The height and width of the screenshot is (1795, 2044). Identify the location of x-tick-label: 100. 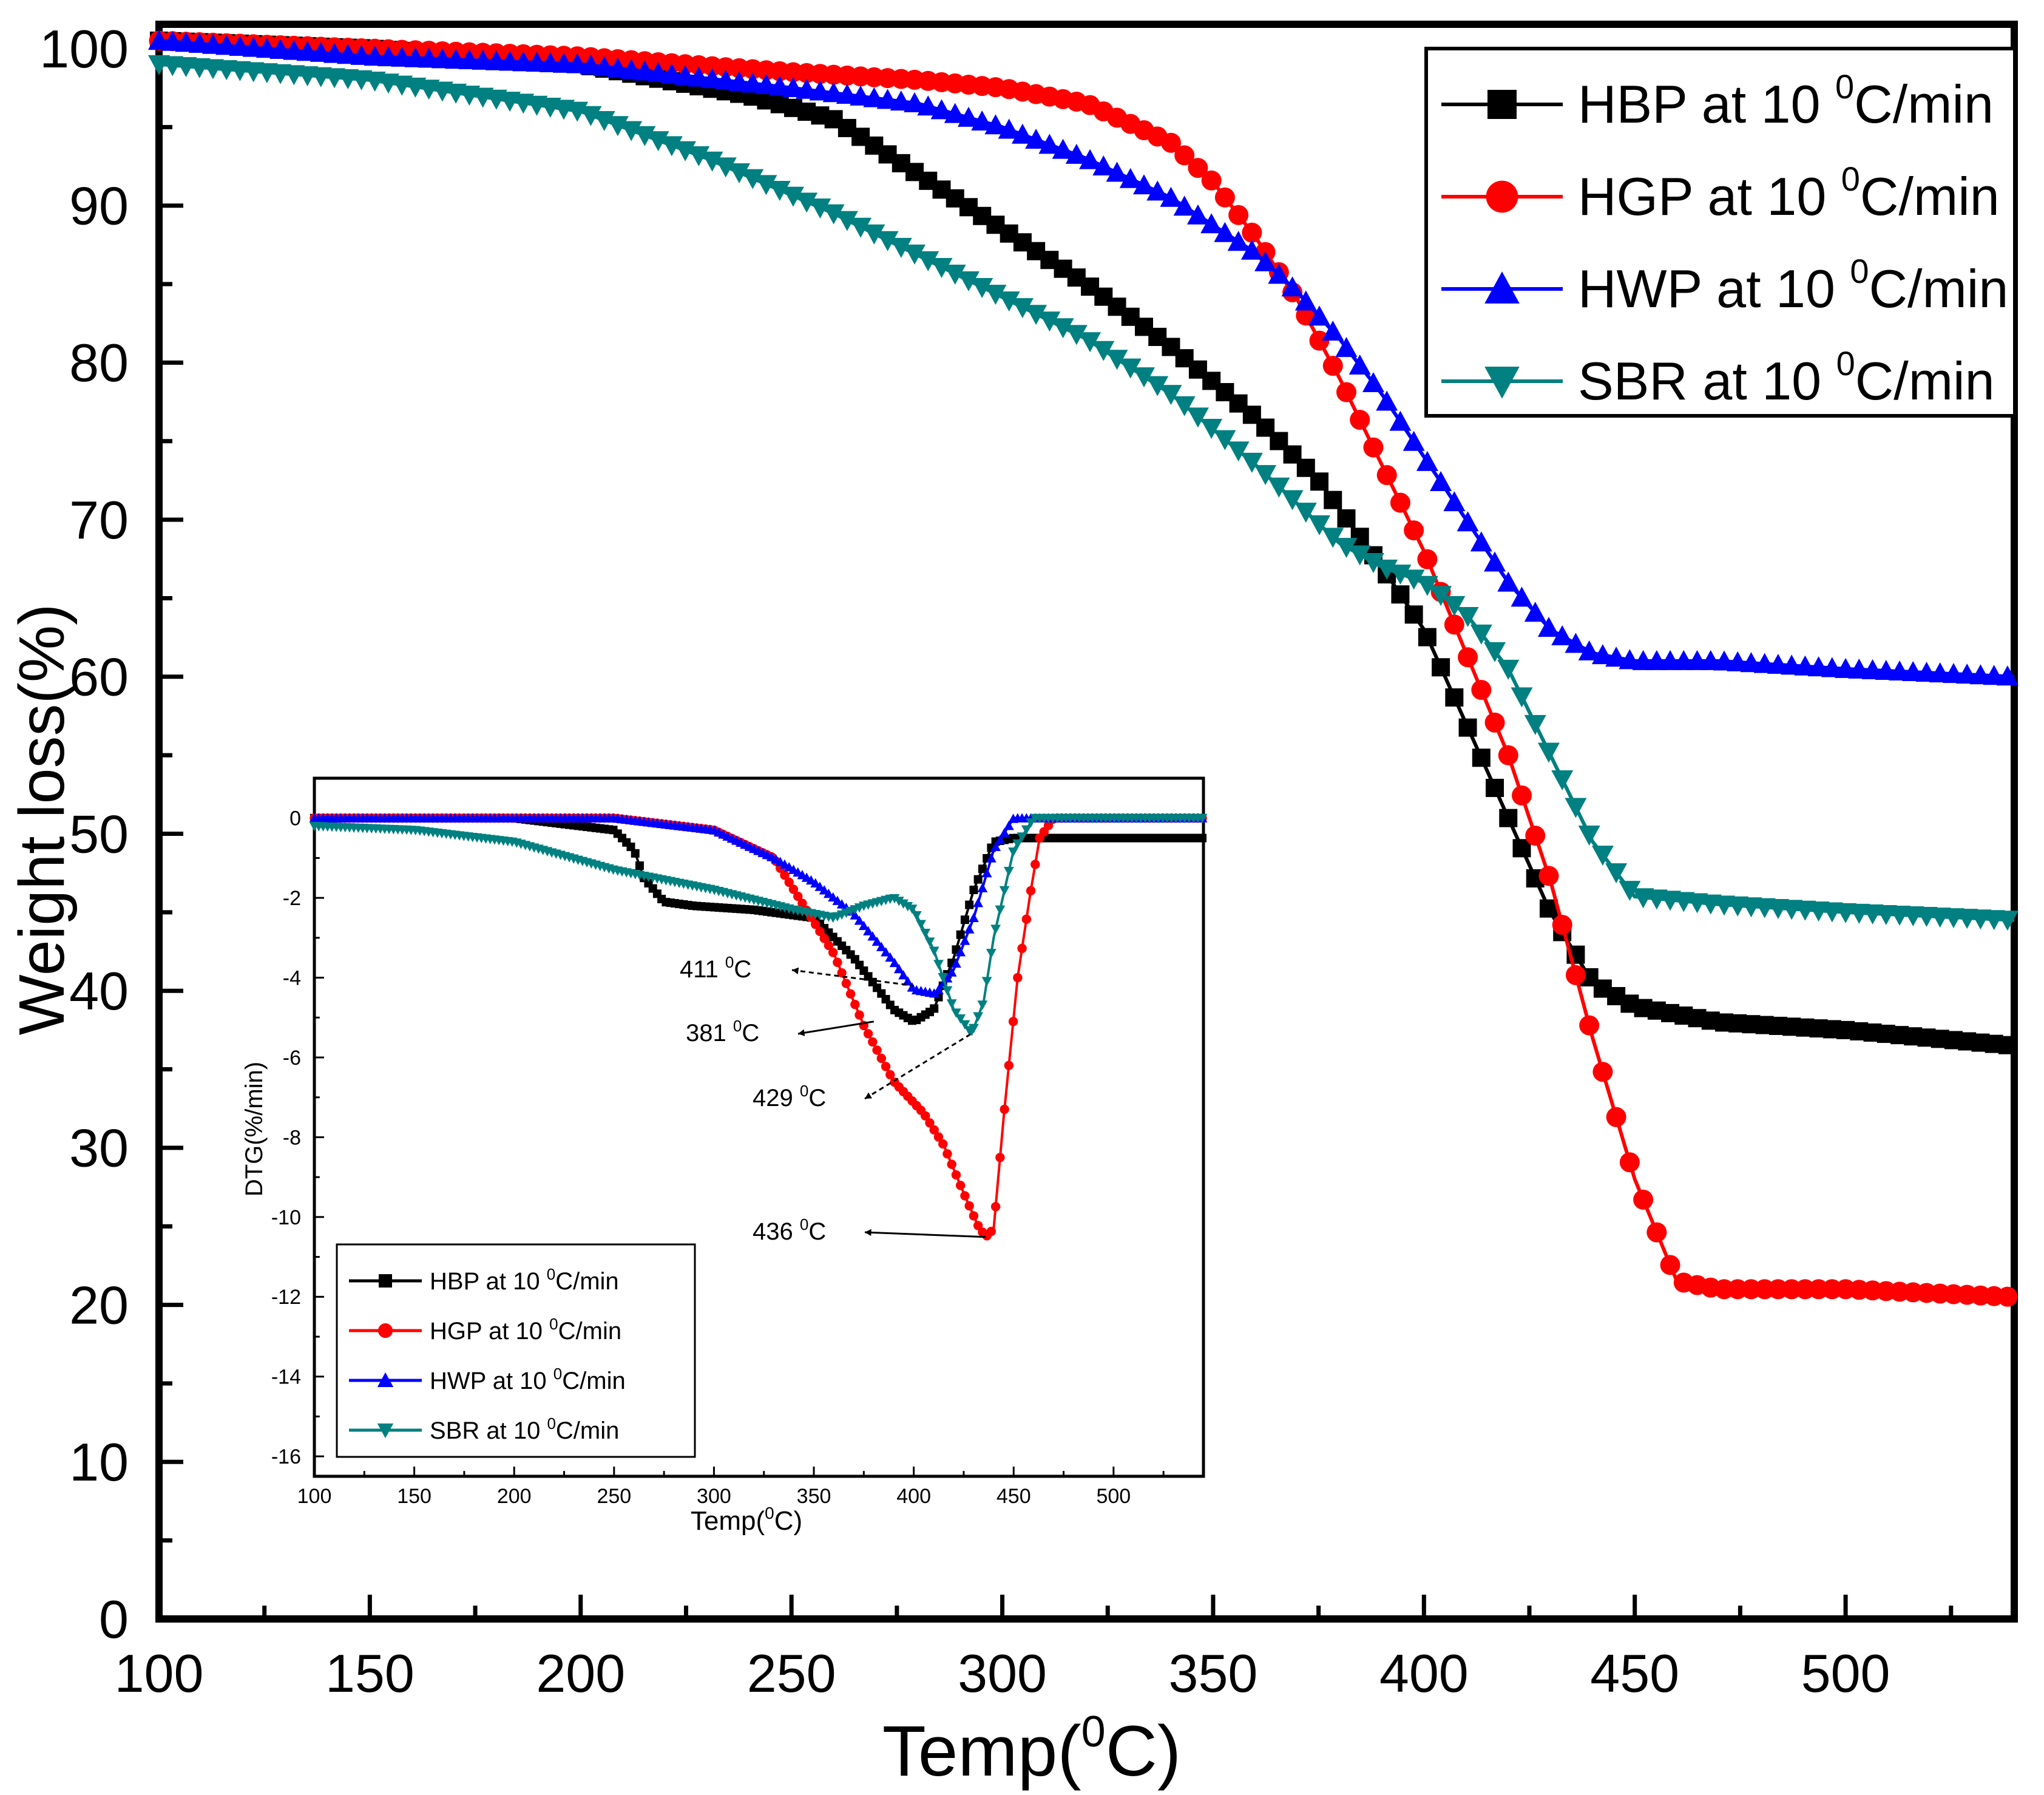
(159, 1673).